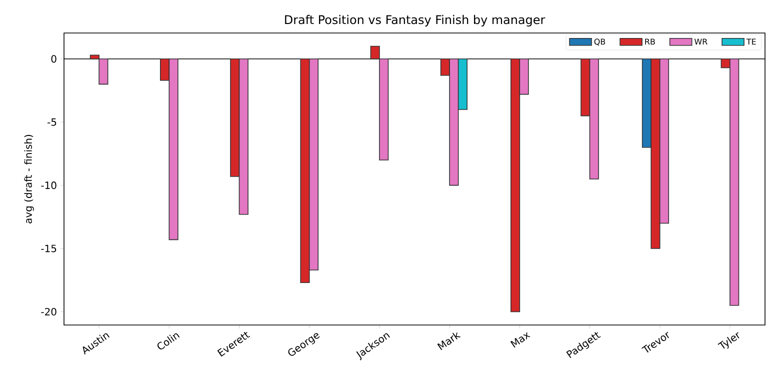  What do you see at coordinates (415, 20) in the screenshot?
I see `chart-title: Draft Position vs Fantasy Finish by manager` at bounding box center [415, 20].